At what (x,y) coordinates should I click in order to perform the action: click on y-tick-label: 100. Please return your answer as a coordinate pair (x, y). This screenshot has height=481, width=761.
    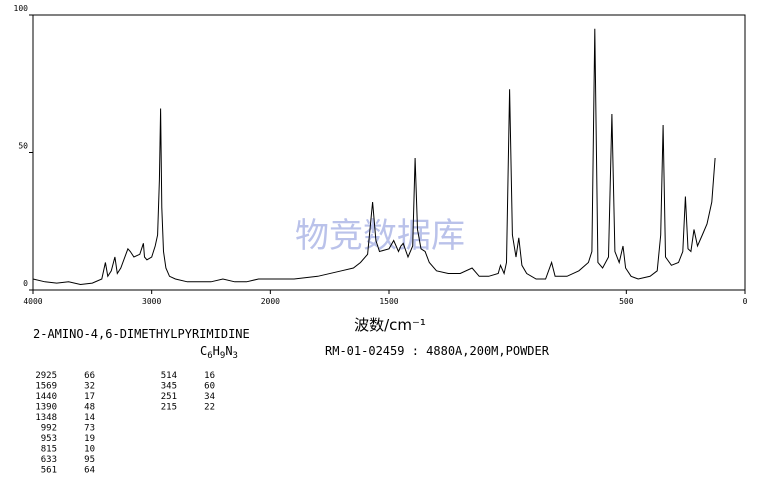
    Looking at the image, I should click on (21, 8).